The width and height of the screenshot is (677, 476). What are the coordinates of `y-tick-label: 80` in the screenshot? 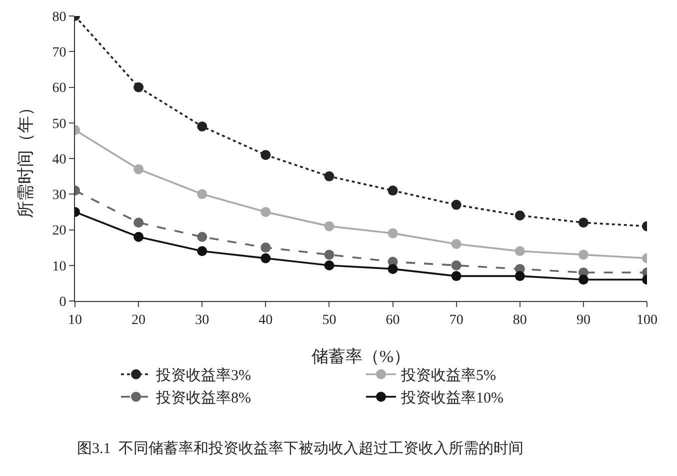 It's located at (59, 17).